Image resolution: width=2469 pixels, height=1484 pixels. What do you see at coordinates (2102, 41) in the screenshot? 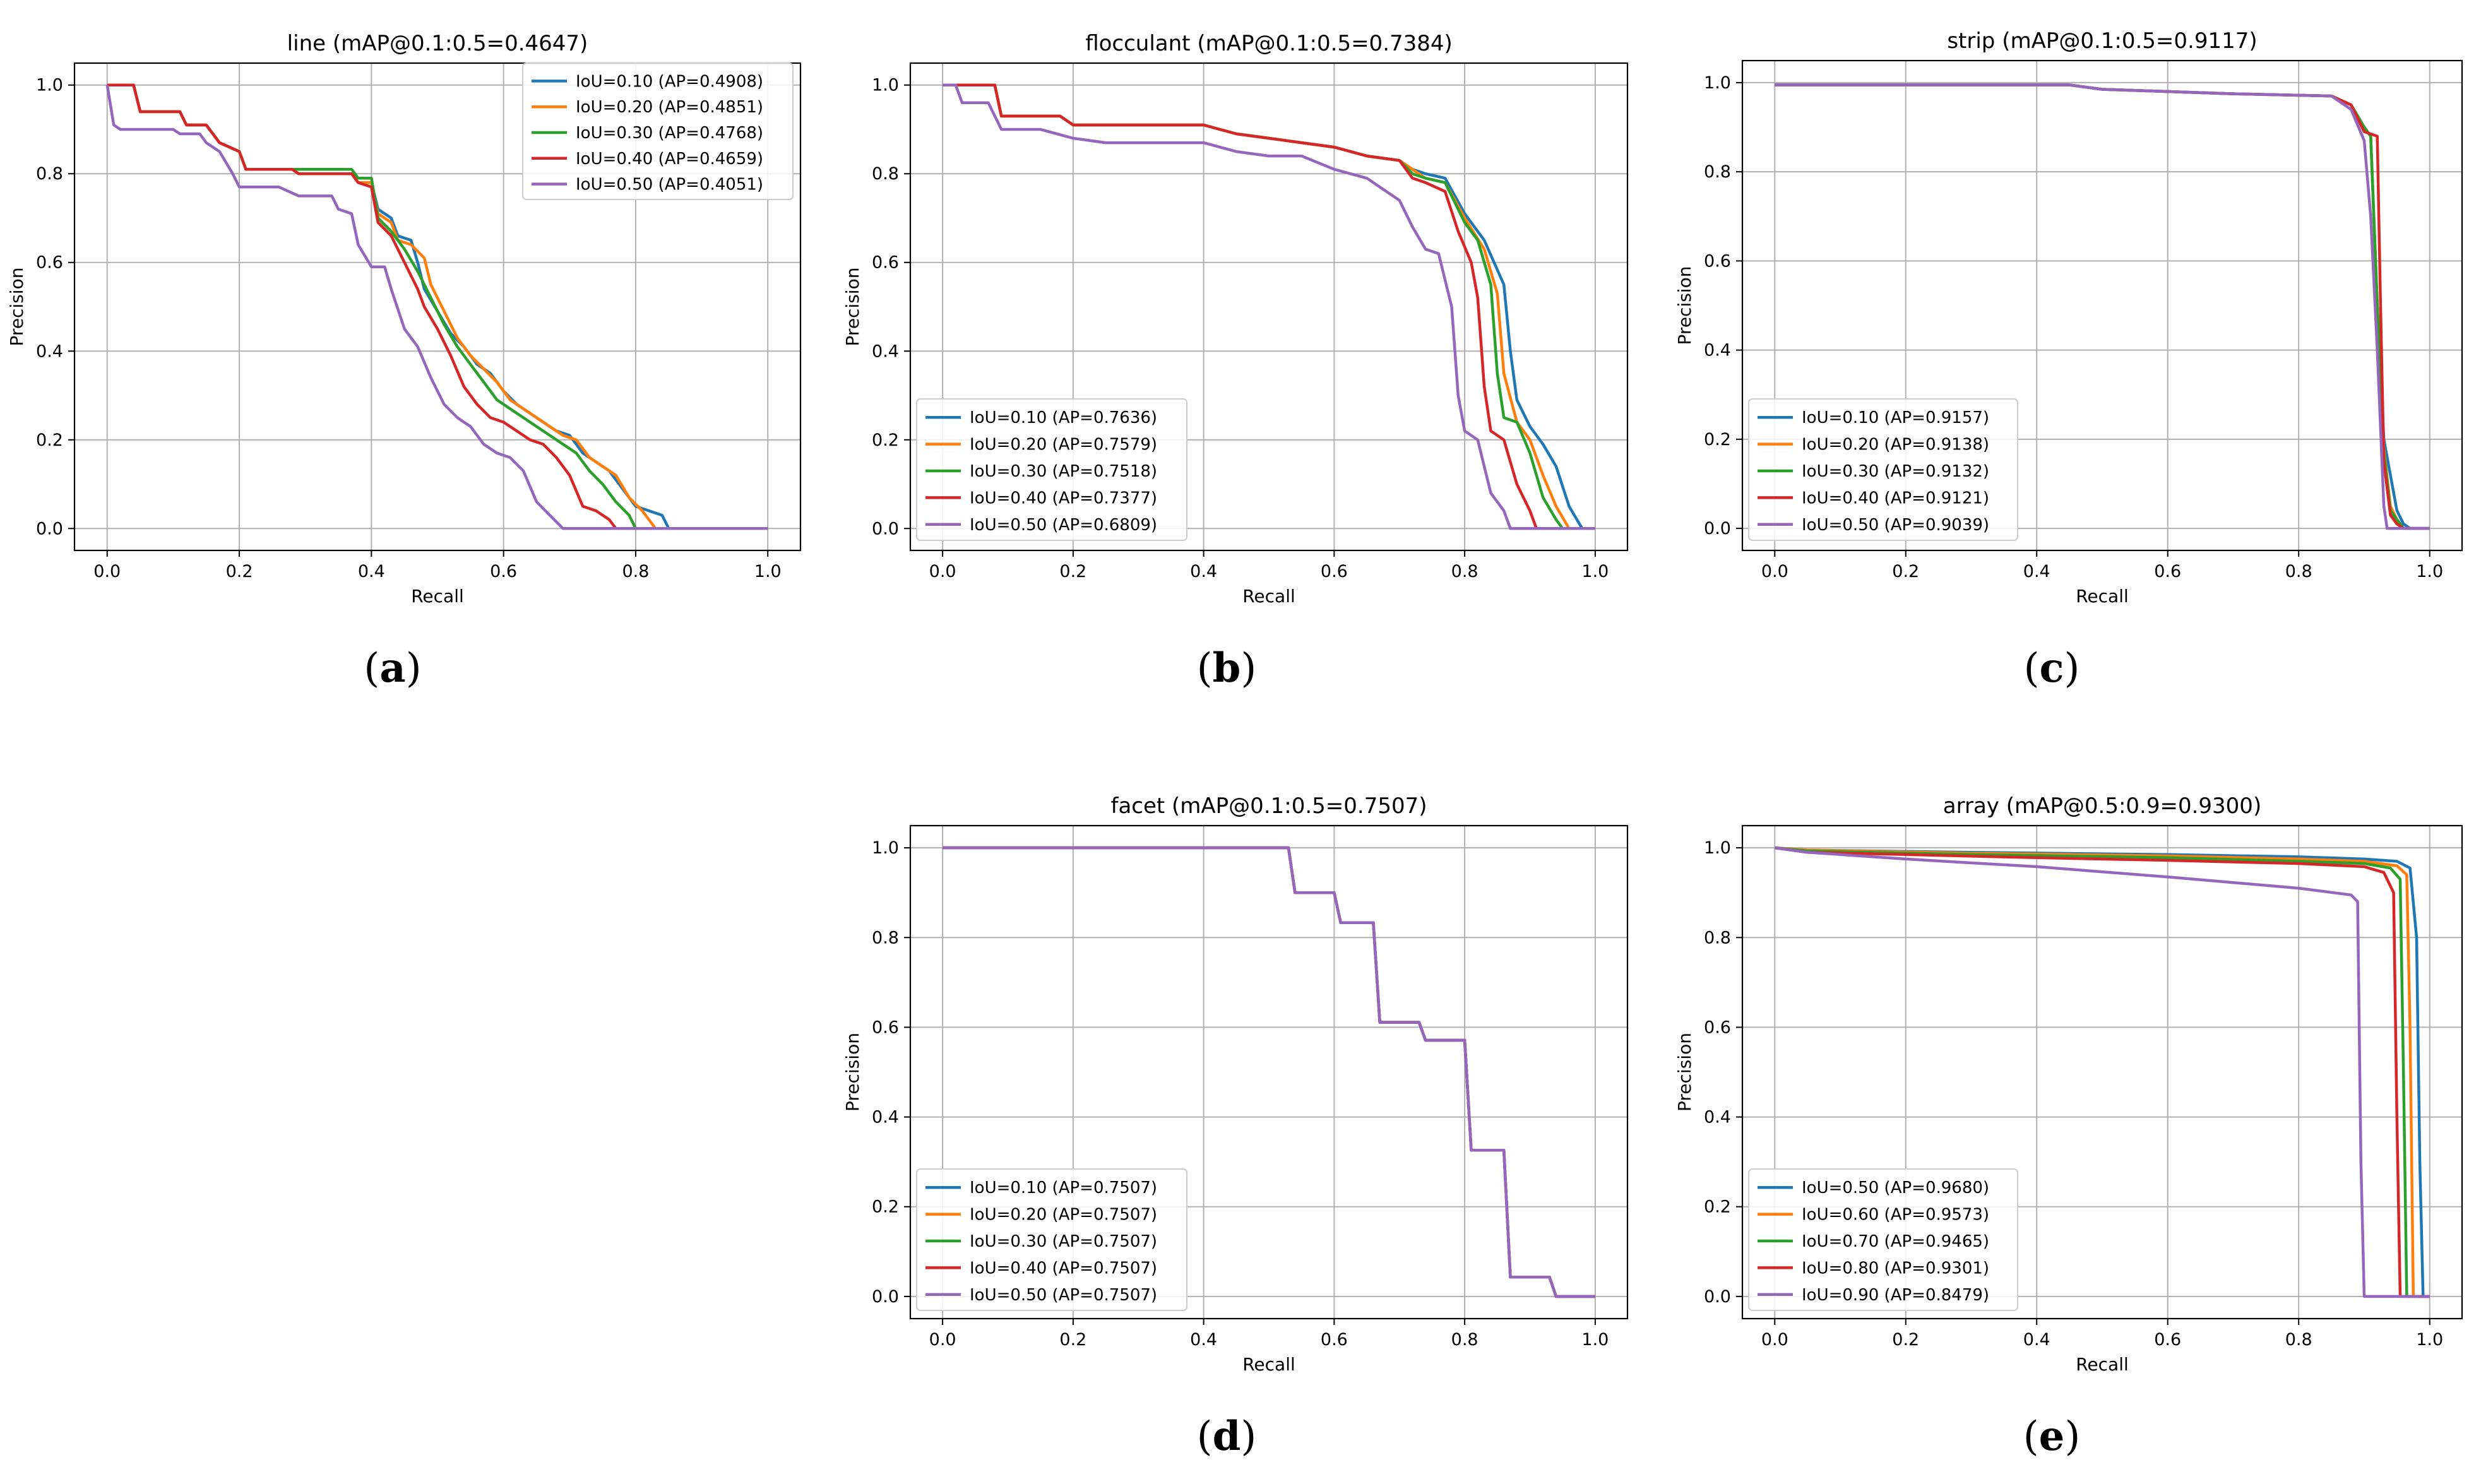
I see `chart-title: strip (mAP@0.1:0.5=0.9117)` at bounding box center [2102, 41].